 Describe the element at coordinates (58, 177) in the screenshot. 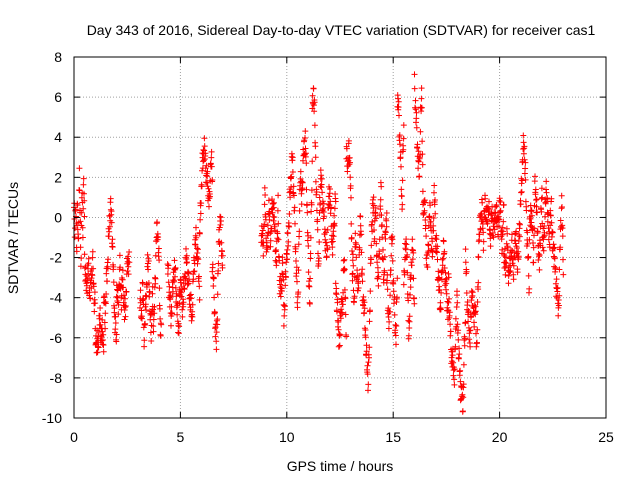

I see `y-tick-label: 2` at that location.